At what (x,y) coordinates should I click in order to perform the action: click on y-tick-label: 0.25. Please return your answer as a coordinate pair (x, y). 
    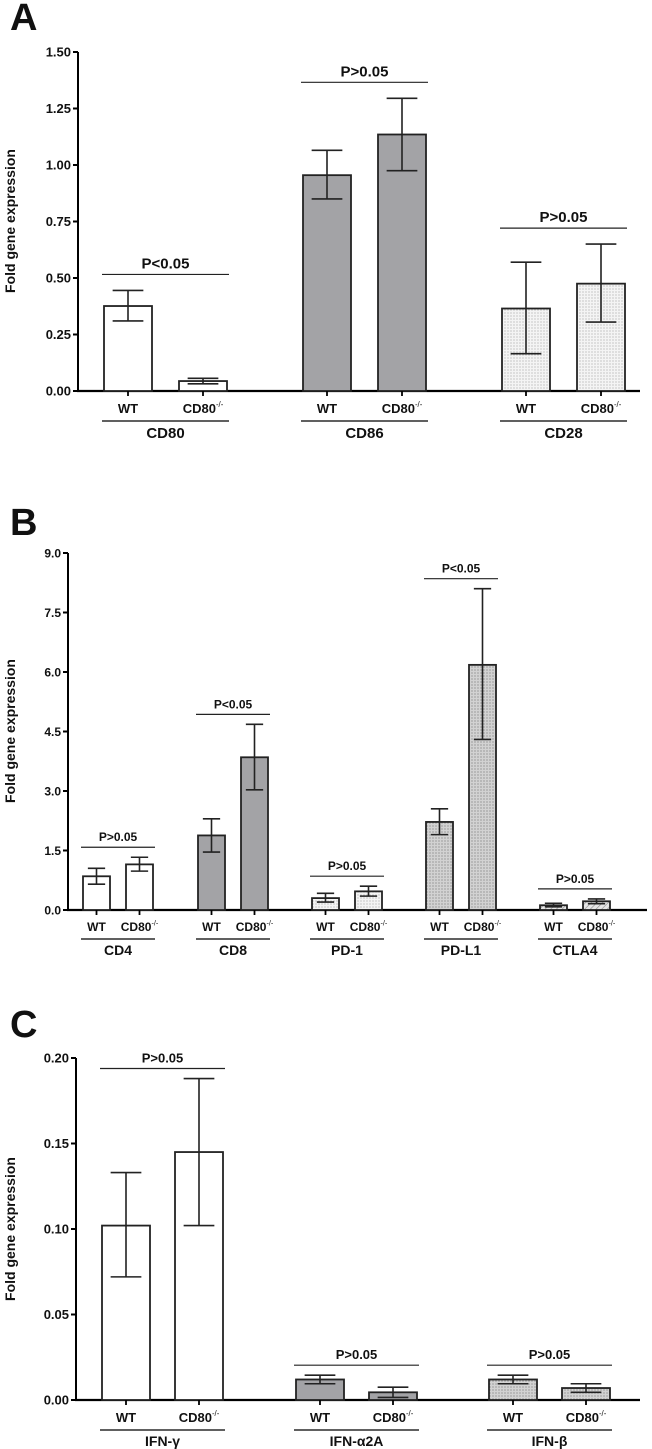
    Looking at the image, I should click on (58, 334).